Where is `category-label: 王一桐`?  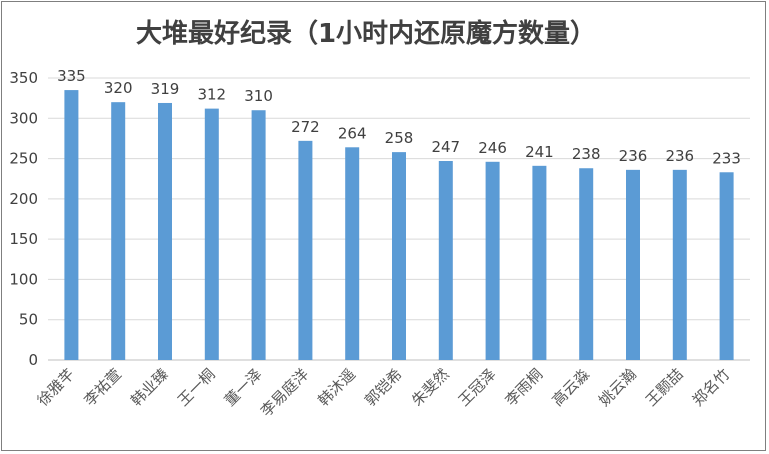 category-label: 王一桐 is located at coordinates (196, 387).